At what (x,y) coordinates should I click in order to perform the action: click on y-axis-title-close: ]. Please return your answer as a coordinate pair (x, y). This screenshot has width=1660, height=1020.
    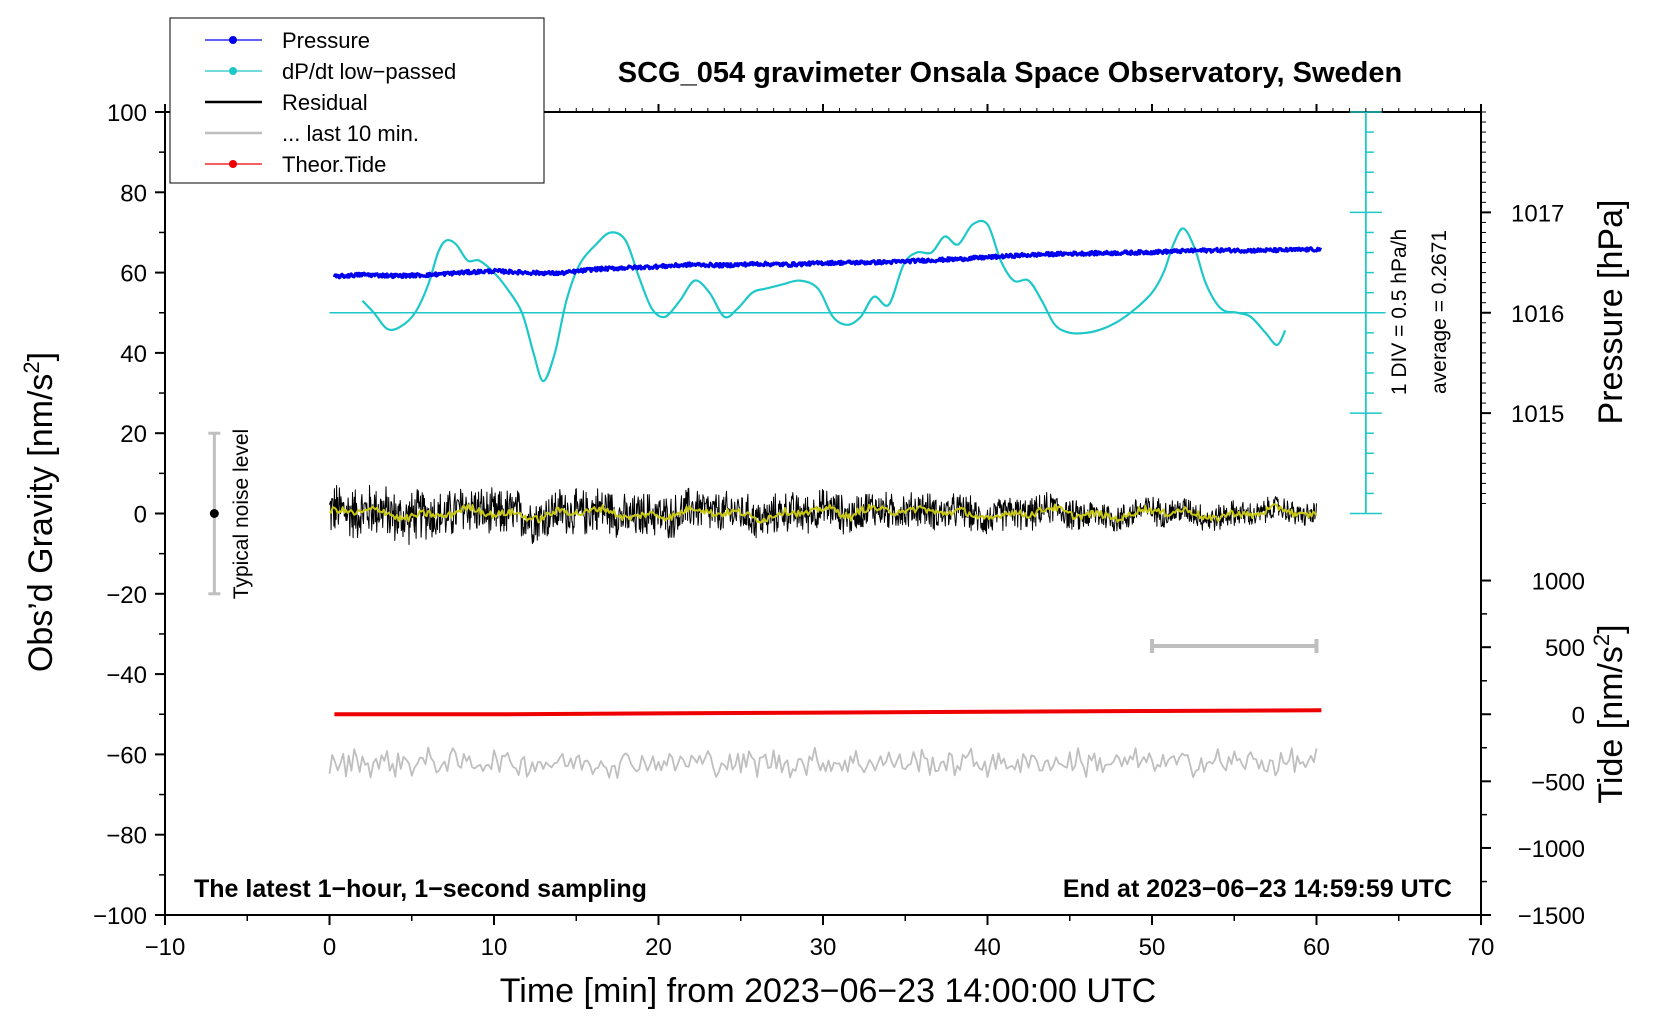
    Looking at the image, I should click on (41, 356).